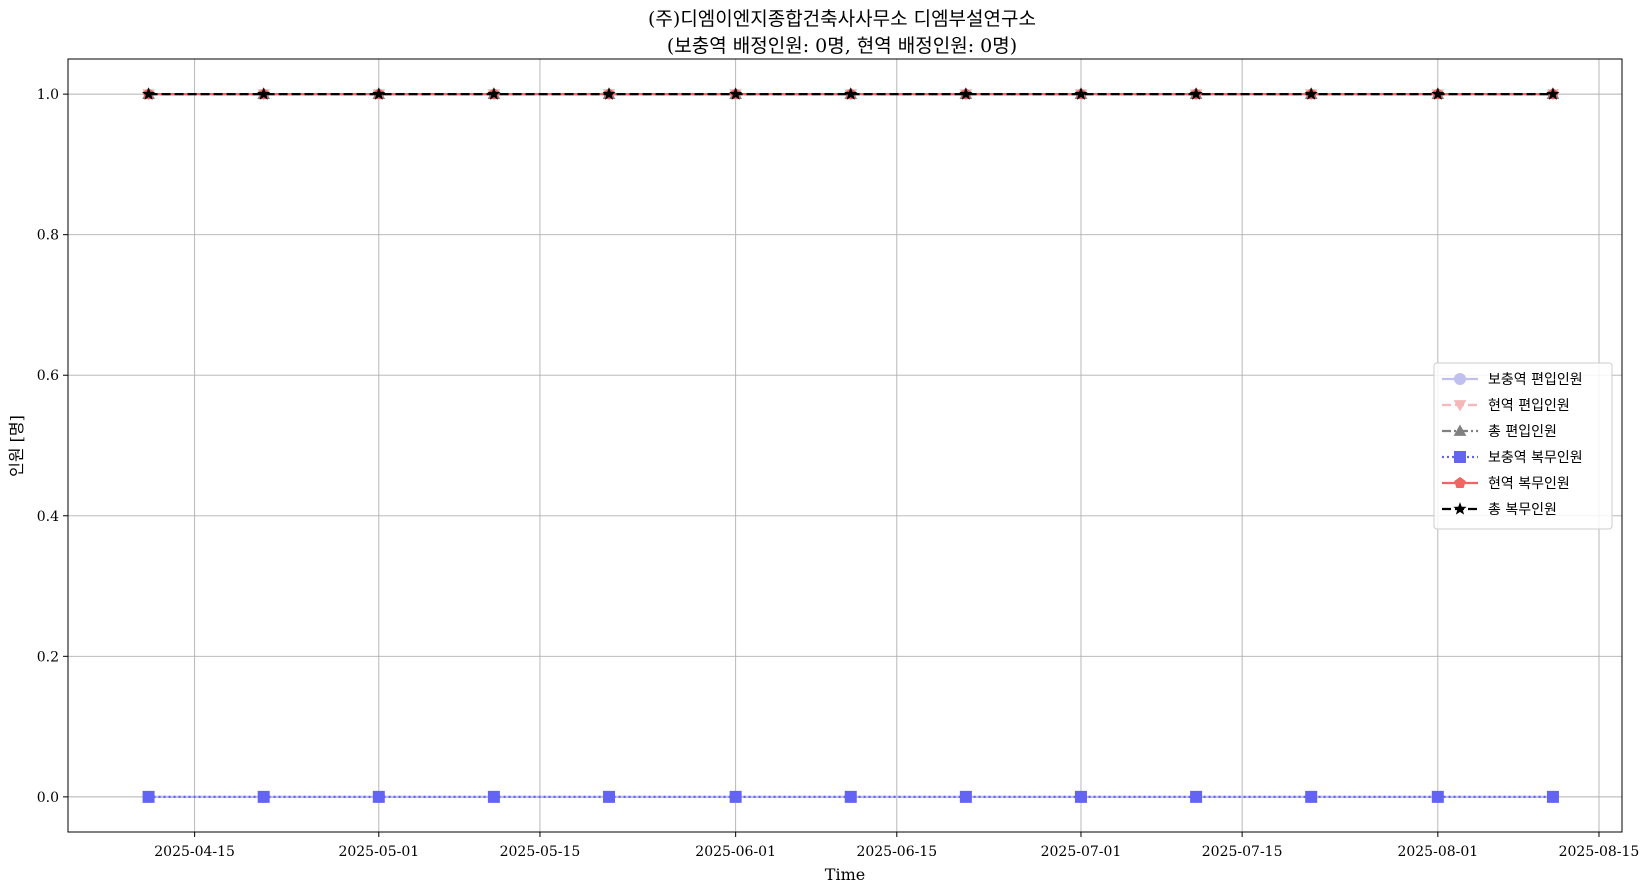  Describe the element at coordinates (1535, 380) in the screenshot. I see `legend-label: 보충역 편입인원` at that location.